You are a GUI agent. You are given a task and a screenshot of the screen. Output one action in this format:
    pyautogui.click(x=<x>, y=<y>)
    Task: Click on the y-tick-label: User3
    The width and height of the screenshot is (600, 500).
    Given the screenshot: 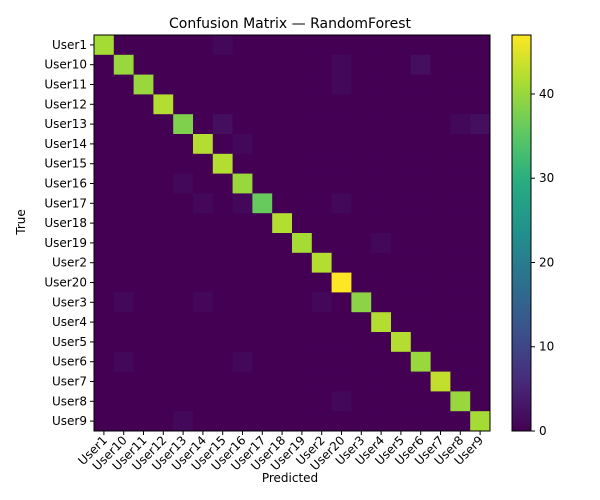 What is the action you would take?
    pyautogui.click(x=69, y=302)
    